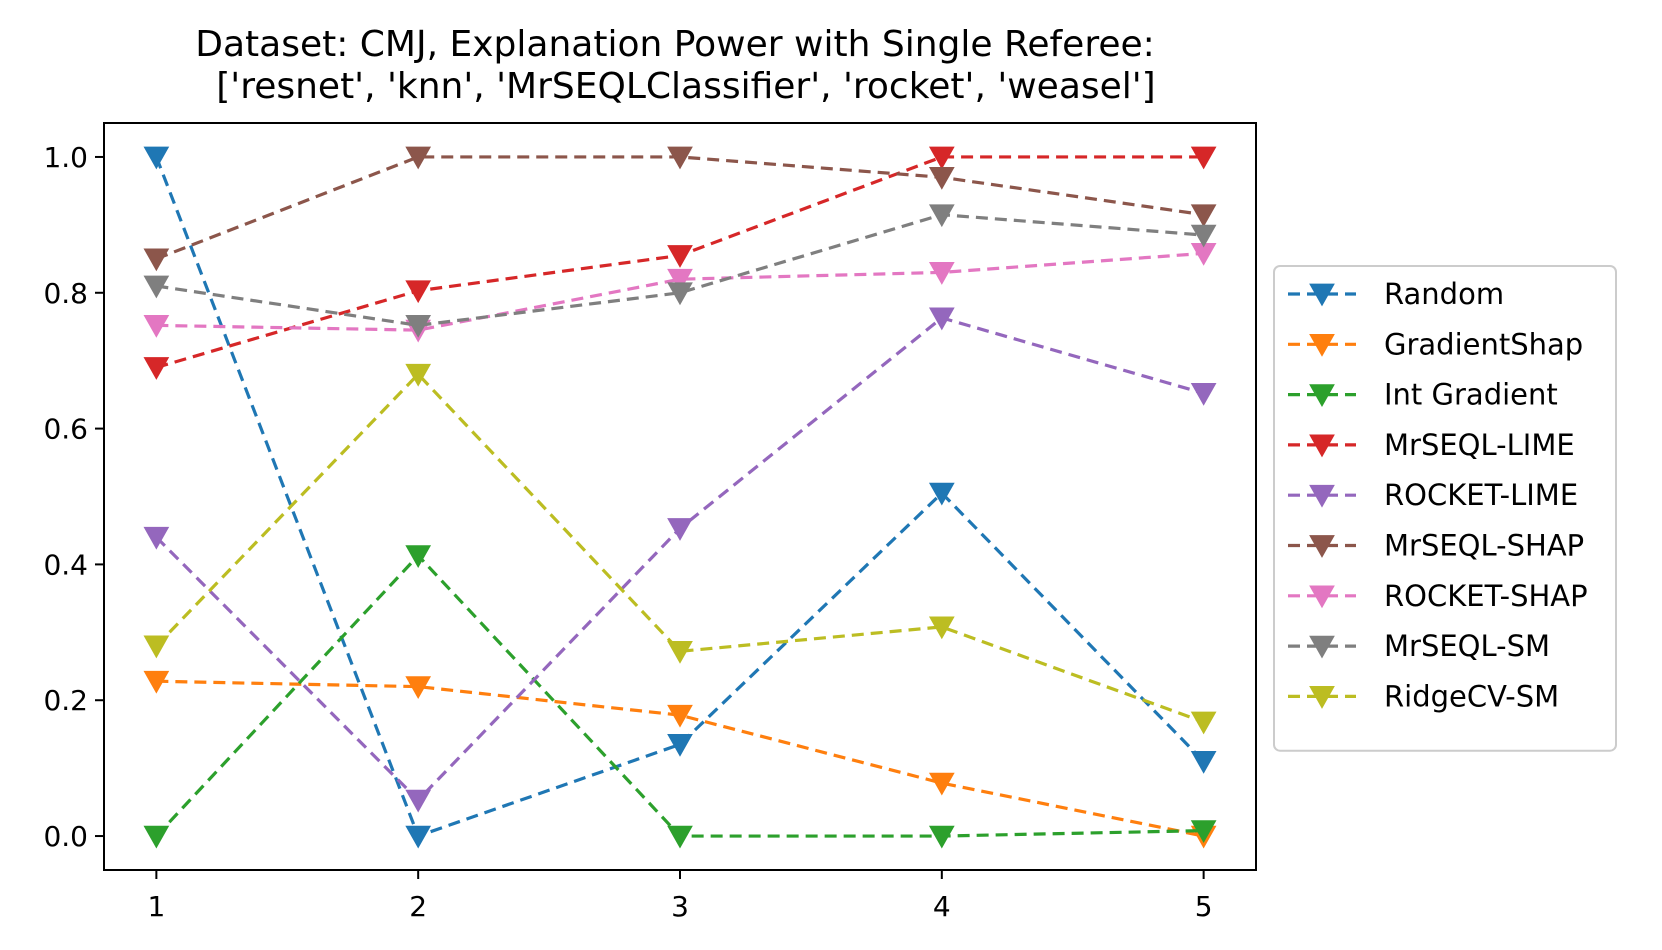 The height and width of the screenshot is (950, 1662). What do you see at coordinates (65, 700) in the screenshot?
I see `y-tick-label: 0.2` at bounding box center [65, 700].